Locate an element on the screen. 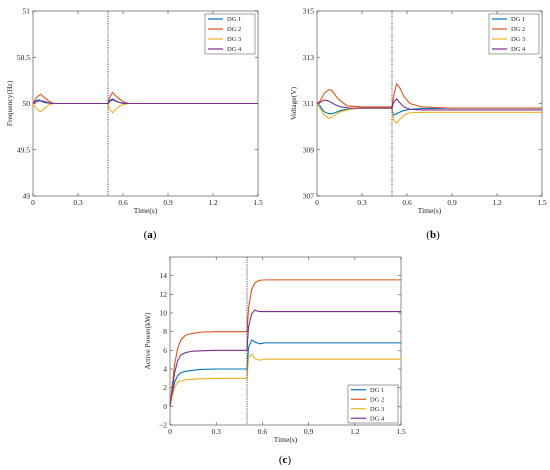 This screenshot has width=550, height=470. panel-label-c: (c) is located at coordinates (285, 460).